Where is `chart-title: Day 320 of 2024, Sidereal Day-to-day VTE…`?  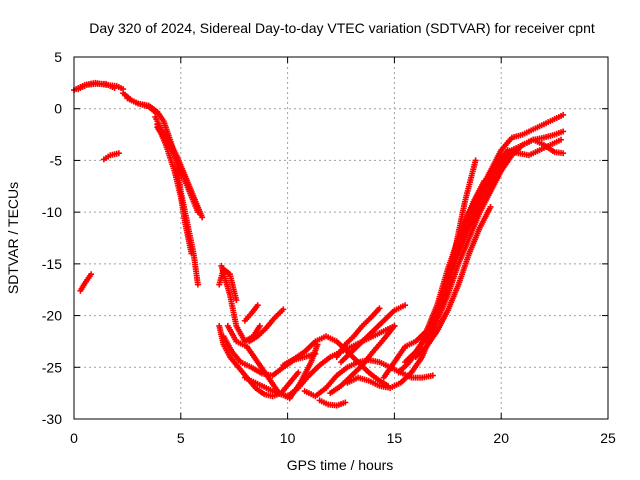
chart-title: Day 320 of 2024, Sidereal Day-to-day VTE… is located at coordinates (342, 28).